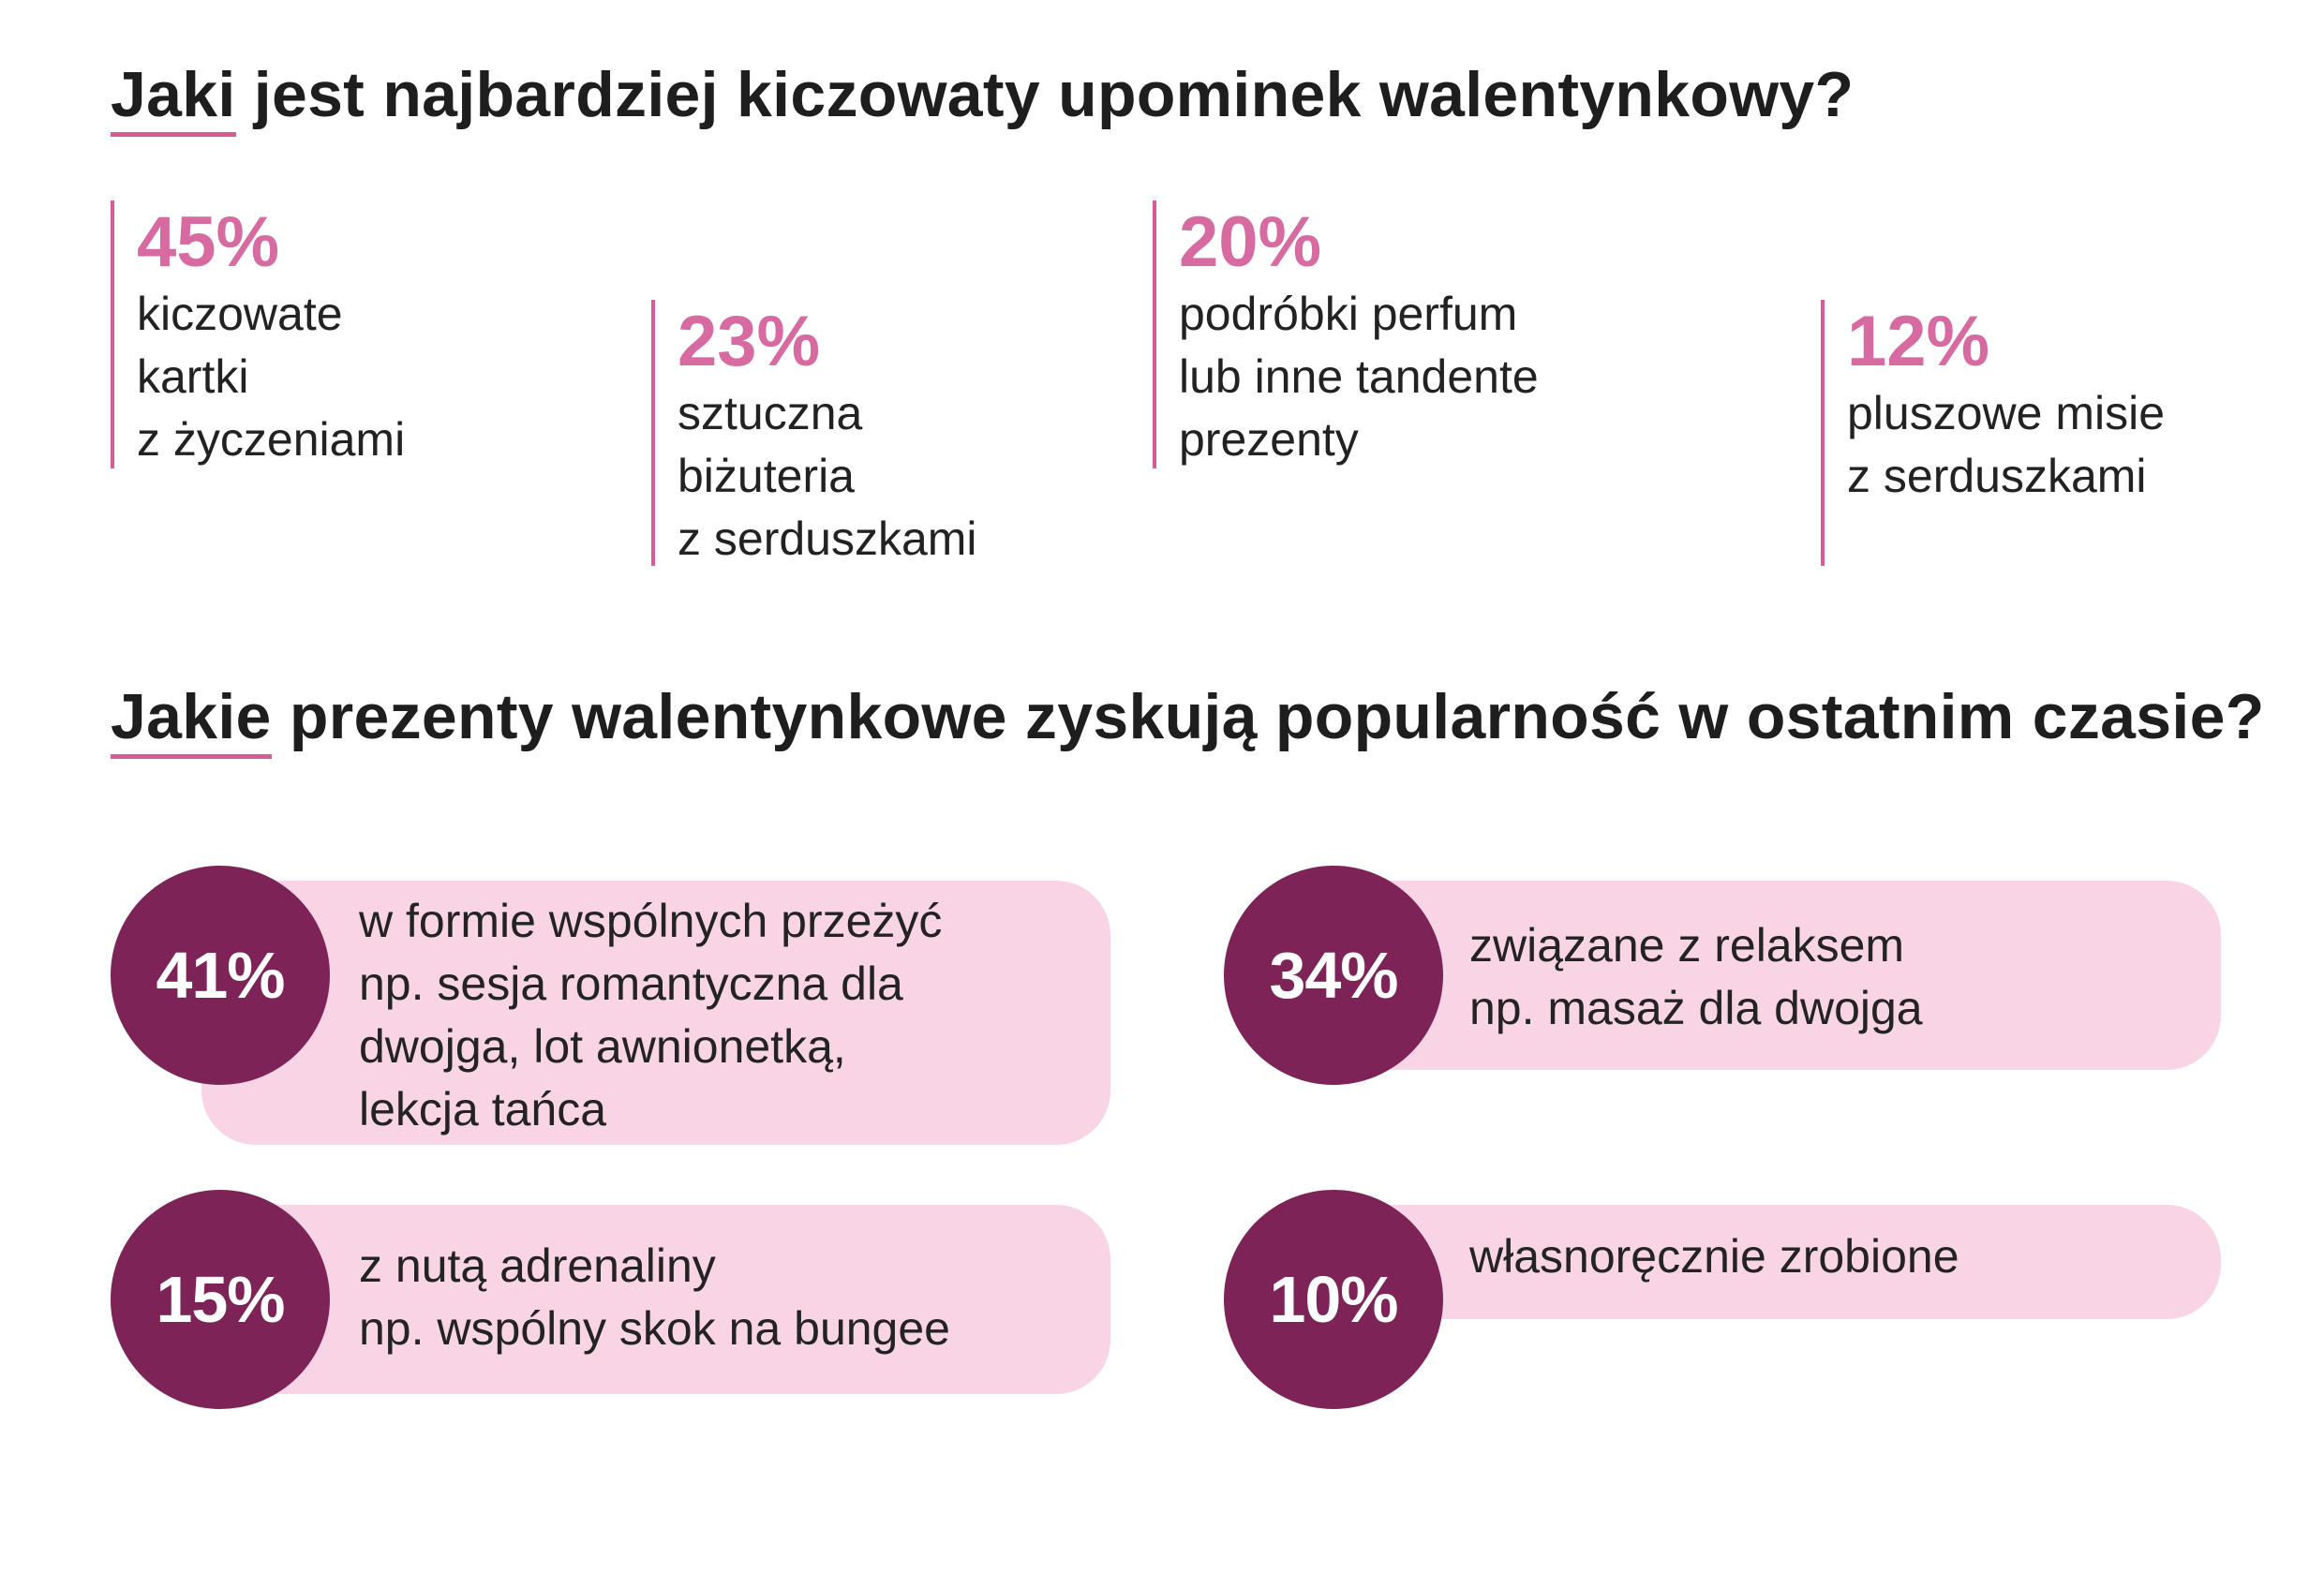 The width and height of the screenshot is (2324, 1573). Describe the element at coordinates (1250, 242) in the screenshot. I see `kitsch-stat-percent: 20%` at that location.